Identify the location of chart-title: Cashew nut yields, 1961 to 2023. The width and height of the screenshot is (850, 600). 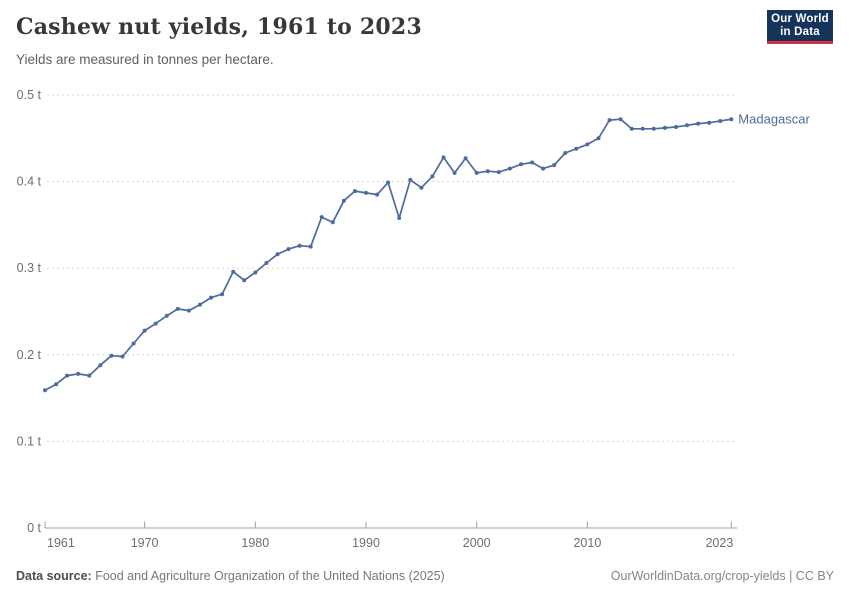
(219, 27).